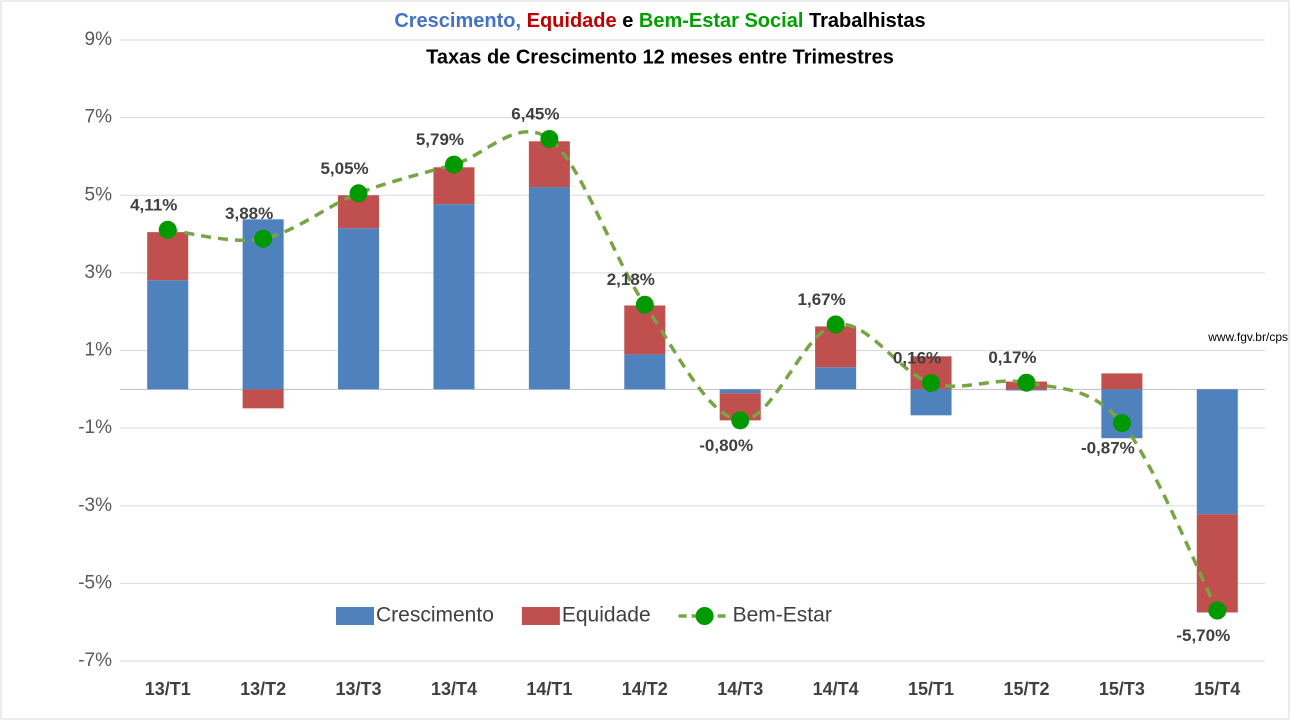  Describe the element at coordinates (1217, 689) in the screenshot. I see `x-tick-label: 15/T4` at that location.